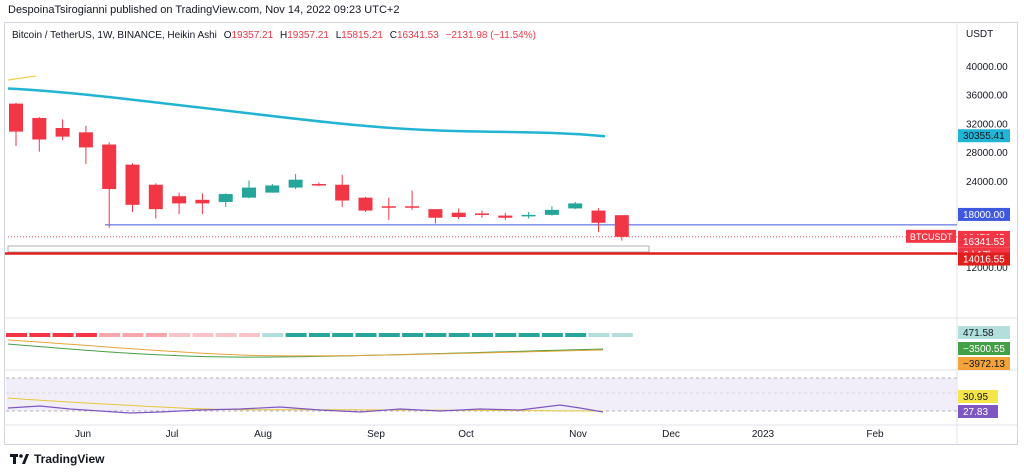  I want to click on moving-average-yellow-line, so click(22, 78).